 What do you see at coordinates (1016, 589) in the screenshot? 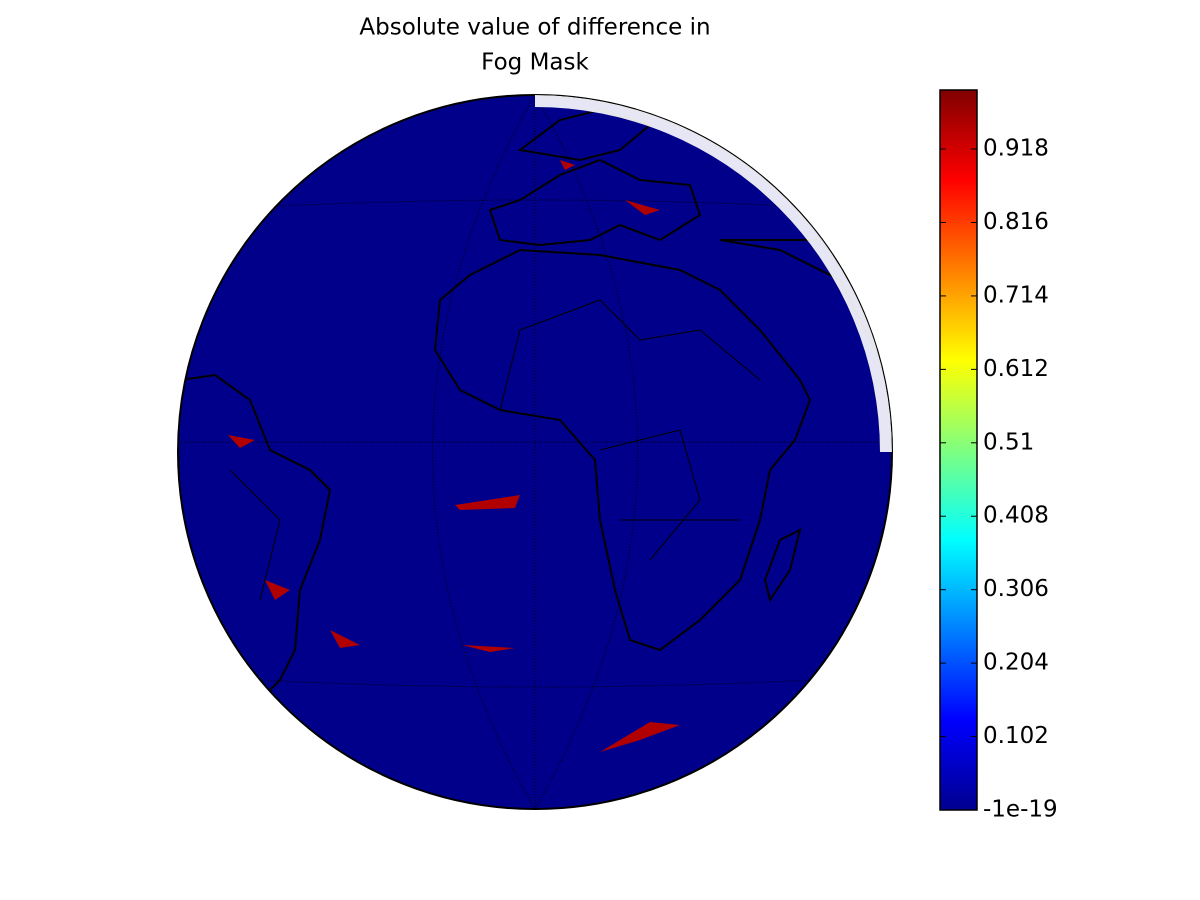
I see `colorbar-tick-label: 0.306` at bounding box center [1016, 589].